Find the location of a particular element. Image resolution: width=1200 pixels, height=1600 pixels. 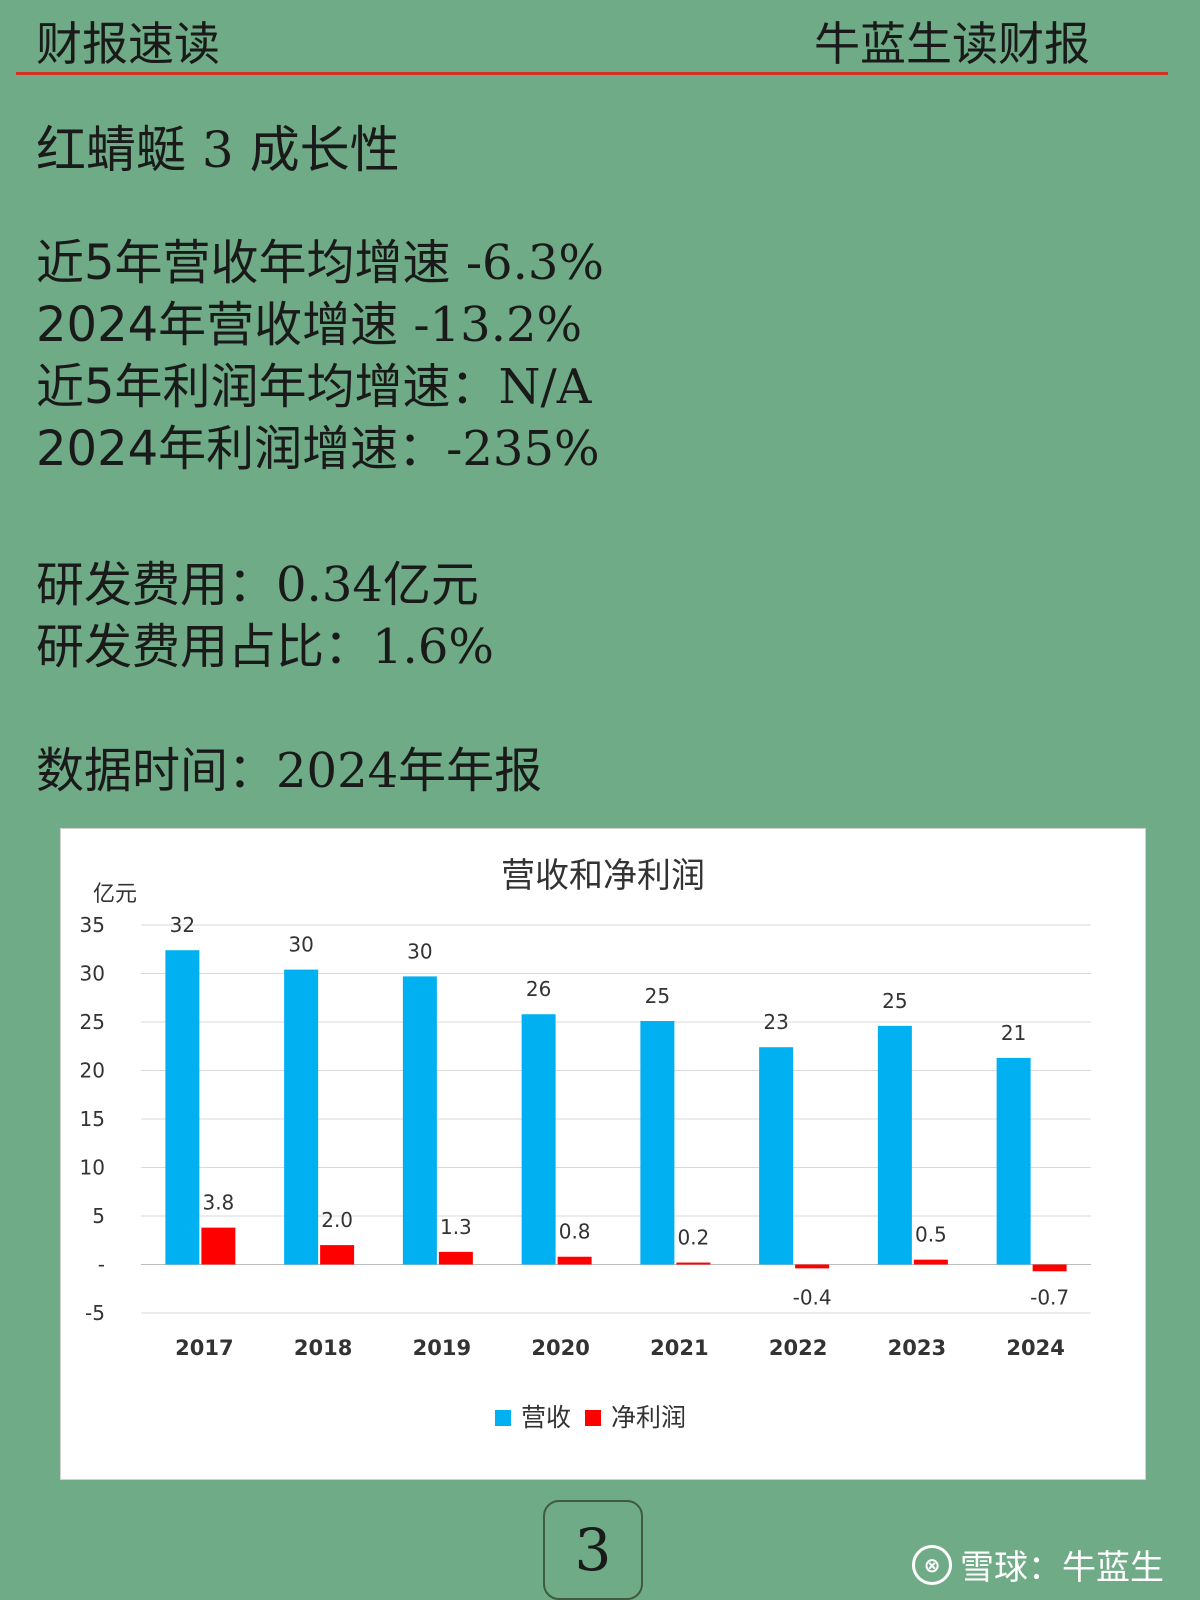

stat-label: 2024年利润增速： is located at coordinates (241, 449).